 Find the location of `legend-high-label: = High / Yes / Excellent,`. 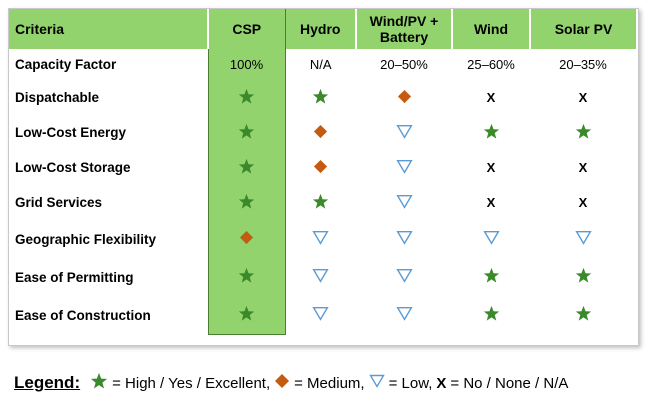

legend-high-label: = High / Yes / Excellent, is located at coordinates (191, 383).